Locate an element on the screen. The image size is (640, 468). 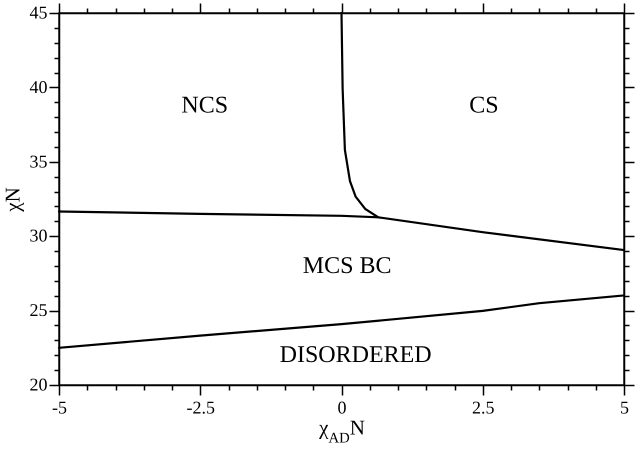
x-axis-title: χ$_{AD}$N is located at coordinates (341, 431).